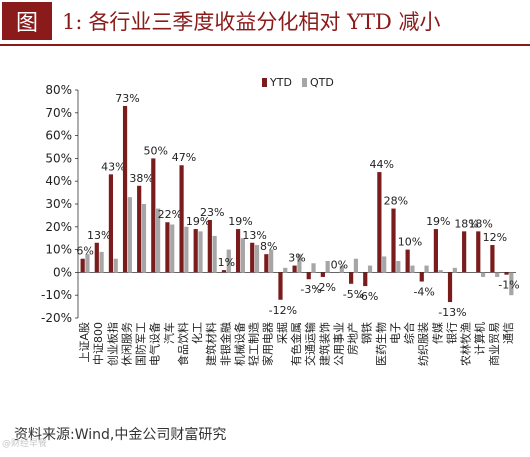 The height and width of the screenshot is (457, 530). I want to click on ytd-data-label: -3%, so click(310, 289).